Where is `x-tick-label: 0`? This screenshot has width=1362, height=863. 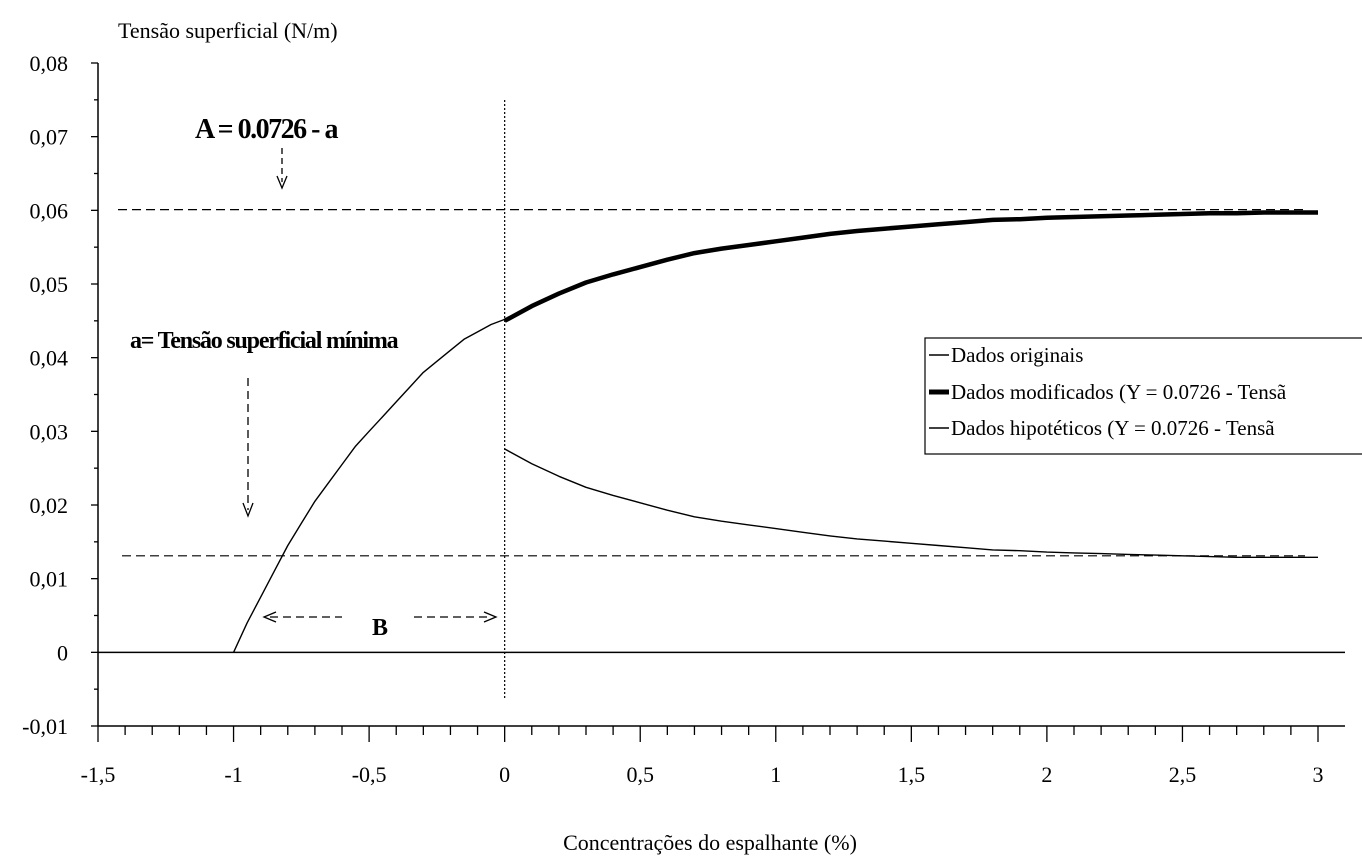 x-tick-label: 0 is located at coordinates (504, 774).